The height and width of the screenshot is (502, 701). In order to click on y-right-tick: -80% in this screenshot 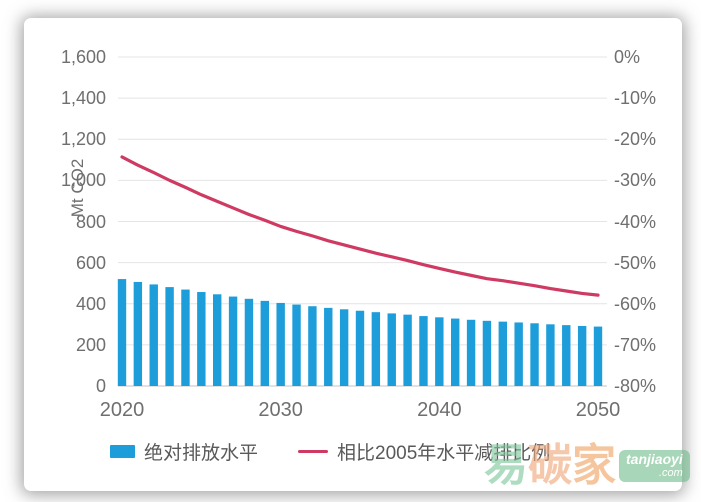, I will do `click(635, 386)`.